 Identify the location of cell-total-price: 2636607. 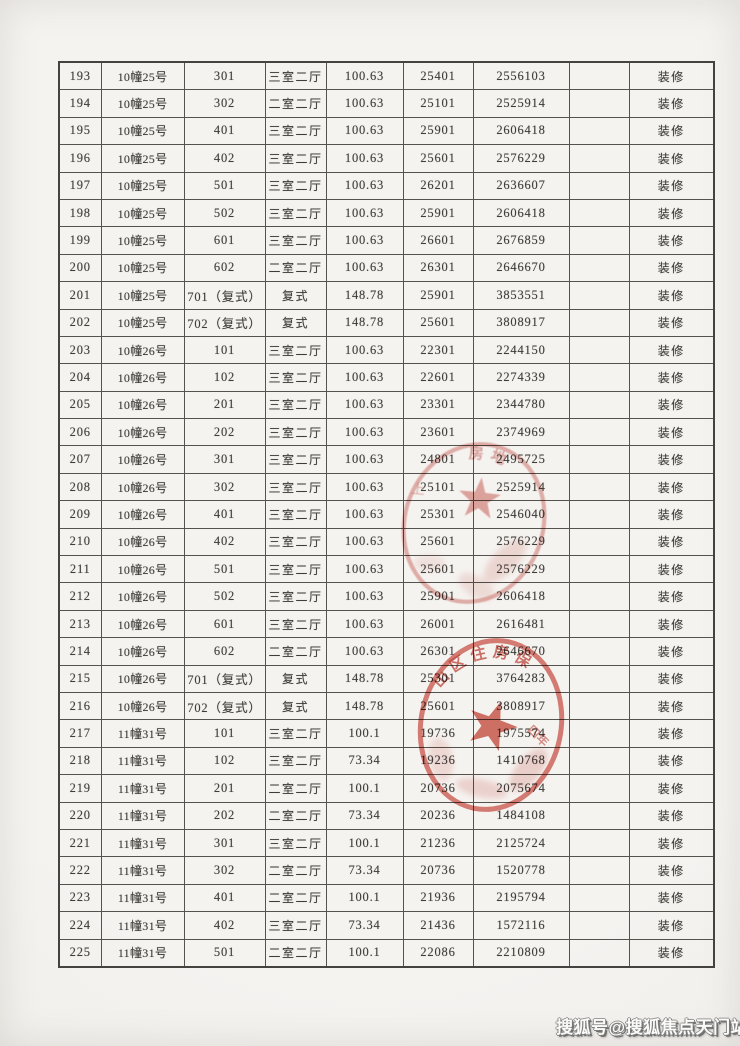
(521, 185).